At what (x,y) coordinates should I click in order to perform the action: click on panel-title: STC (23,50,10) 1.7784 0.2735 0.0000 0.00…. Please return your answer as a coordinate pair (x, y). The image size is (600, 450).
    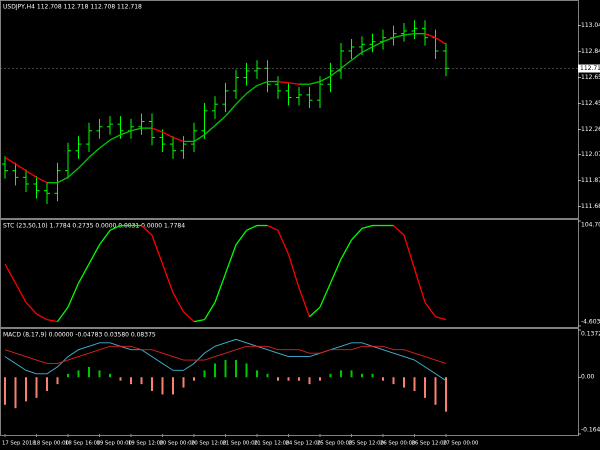
    Looking at the image, I should click on (94, 226).